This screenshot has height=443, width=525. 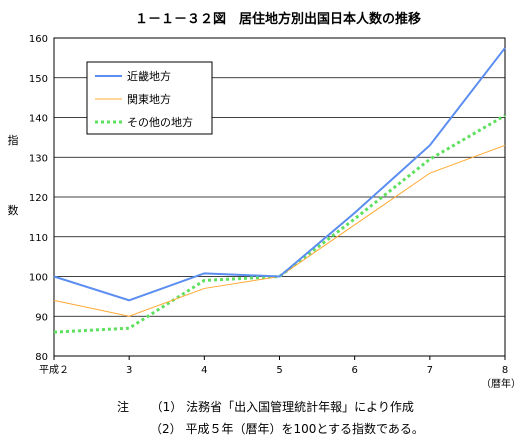 I want to click on y-tick-label: 150, so click(x=38, y=79).